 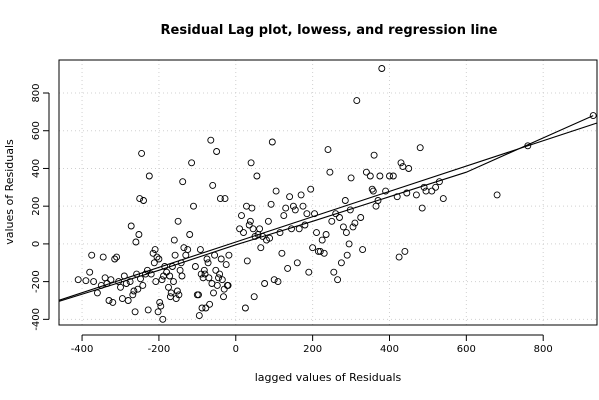 I want to click on x-tick-label: -400, so click(x=82, y=349).